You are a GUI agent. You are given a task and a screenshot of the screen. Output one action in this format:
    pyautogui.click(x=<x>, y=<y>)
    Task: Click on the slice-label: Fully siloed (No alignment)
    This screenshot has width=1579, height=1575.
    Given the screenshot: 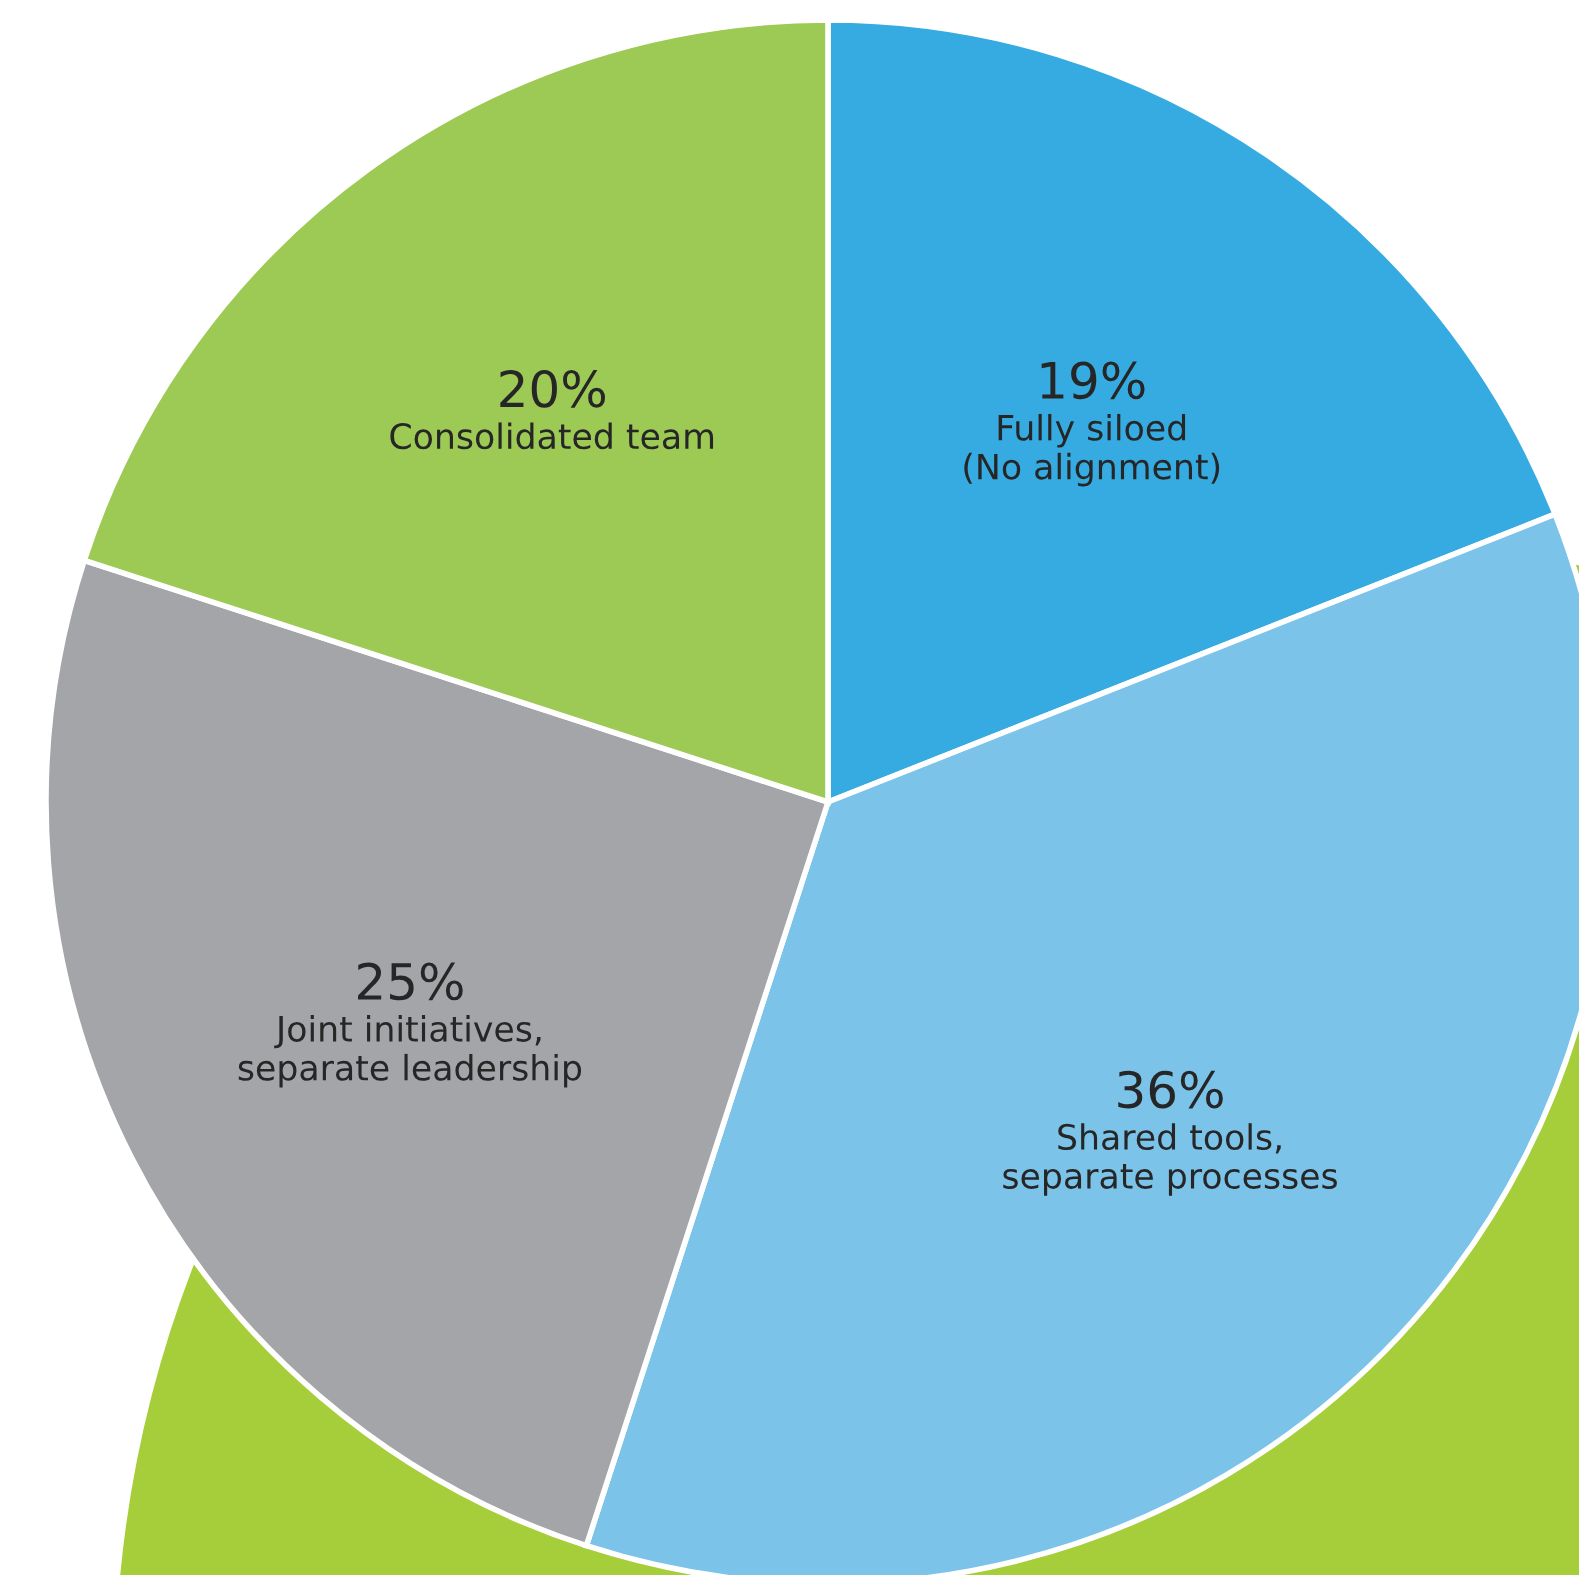 What is the action you would take?
    pyautogui.click(x=1092, y=450)
    